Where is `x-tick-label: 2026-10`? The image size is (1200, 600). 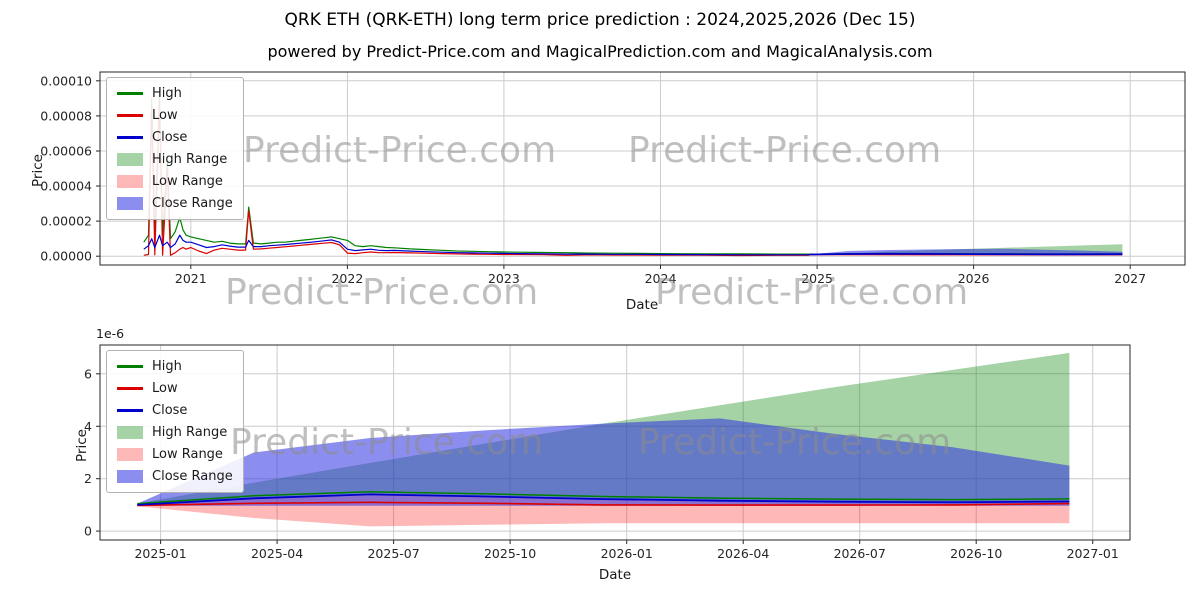
x-tick-label: 2026-10 is located at coordinates (976, 553).